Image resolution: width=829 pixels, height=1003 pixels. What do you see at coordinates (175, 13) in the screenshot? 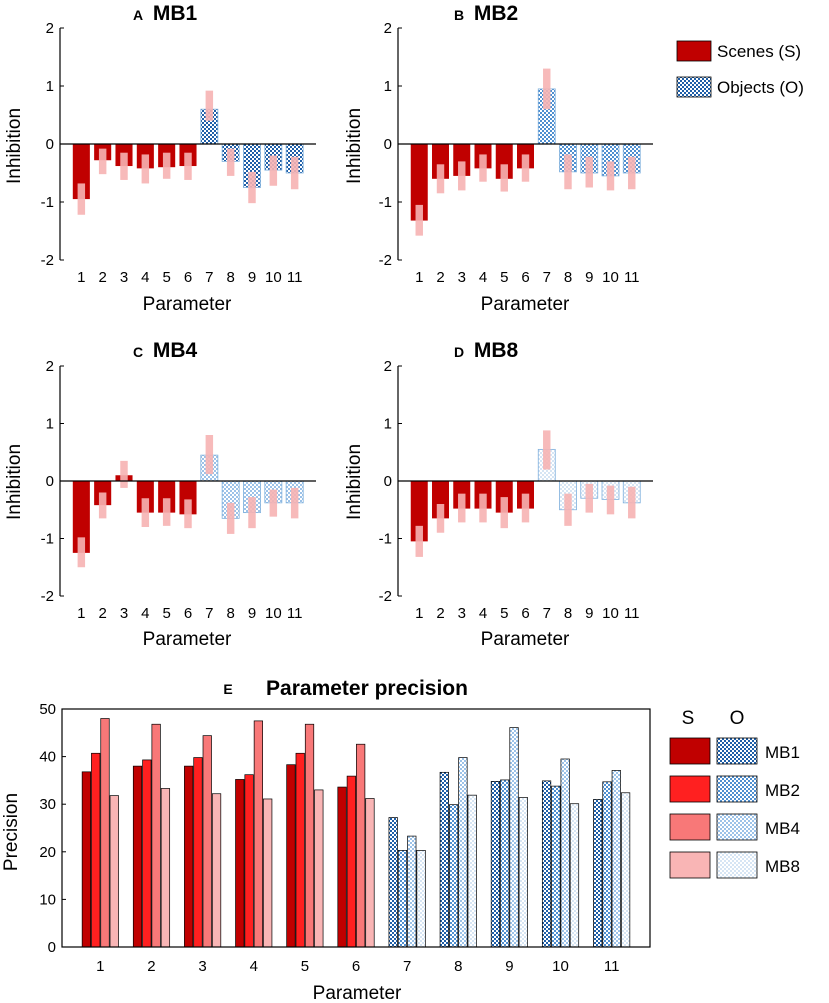
I see `panel-title: MB1` at bounding box center [175, 13].